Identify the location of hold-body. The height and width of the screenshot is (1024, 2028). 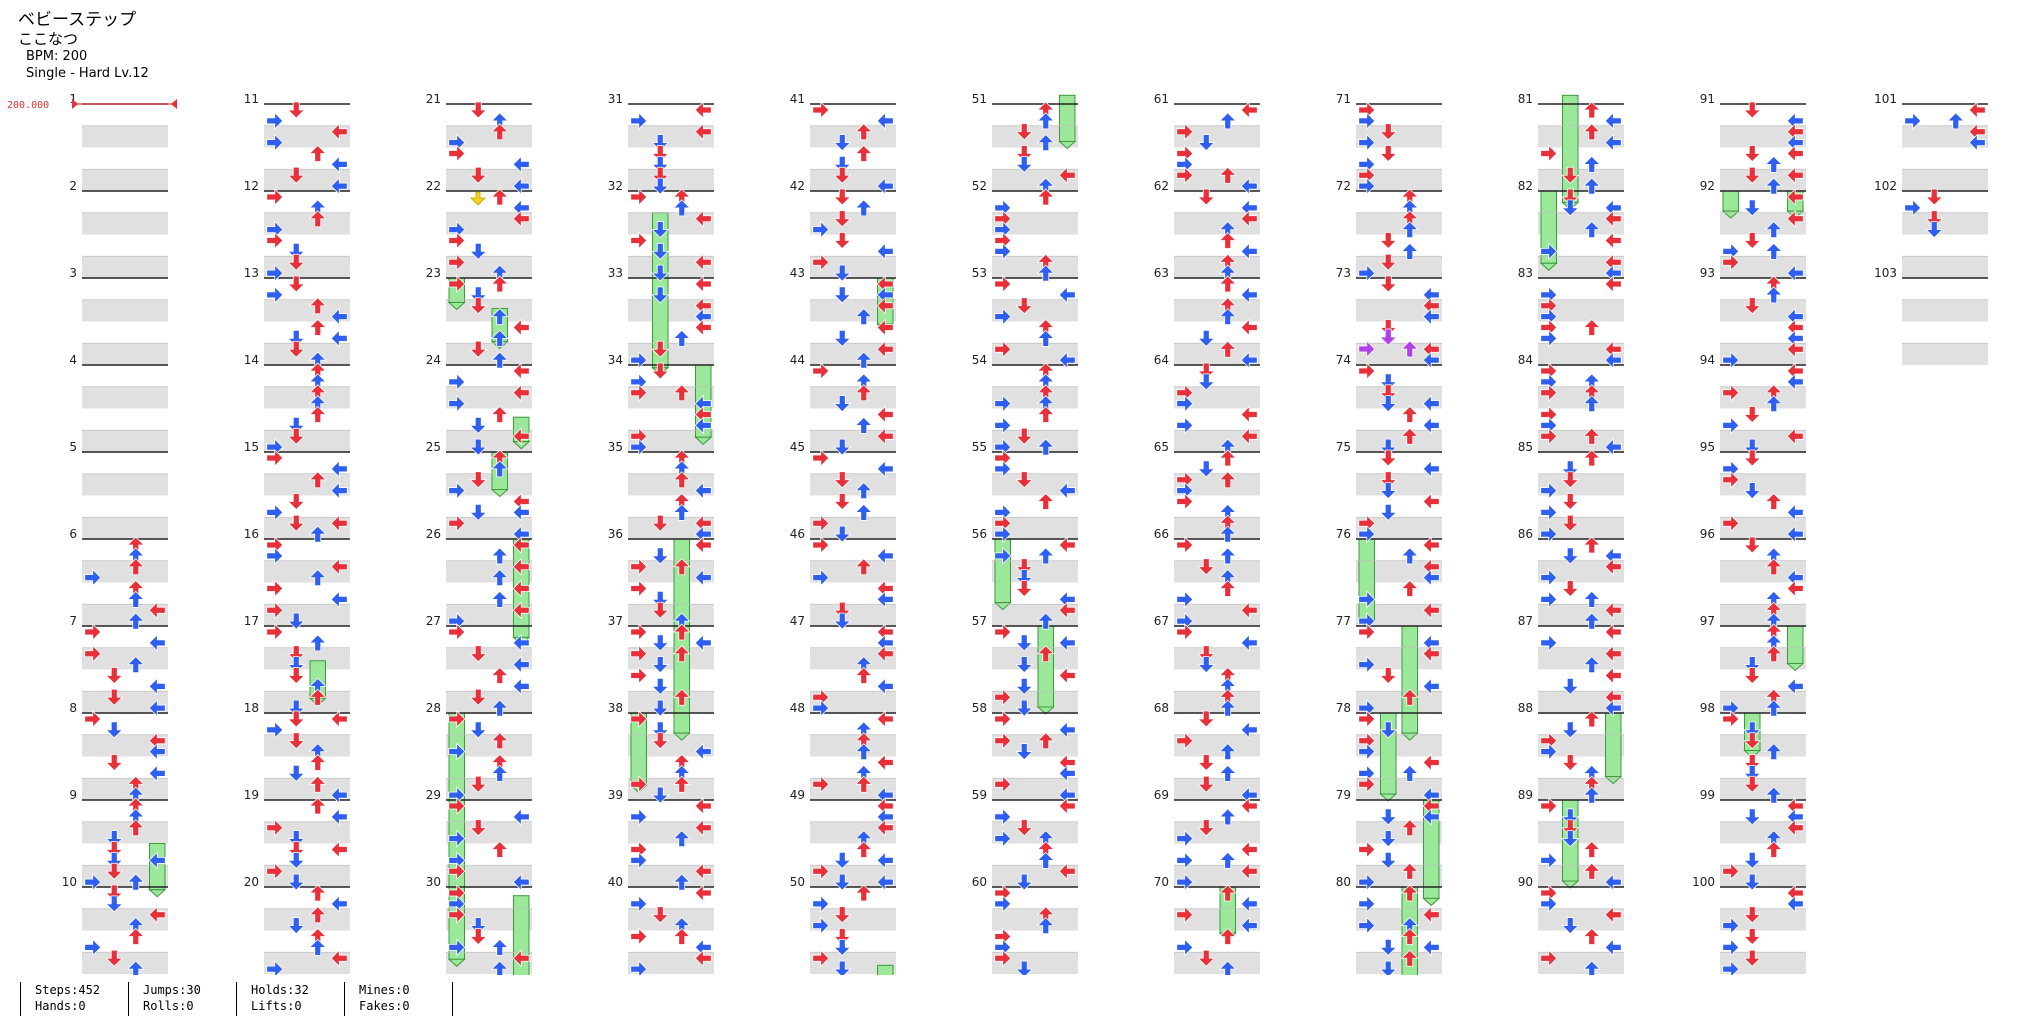
(1409, 679).